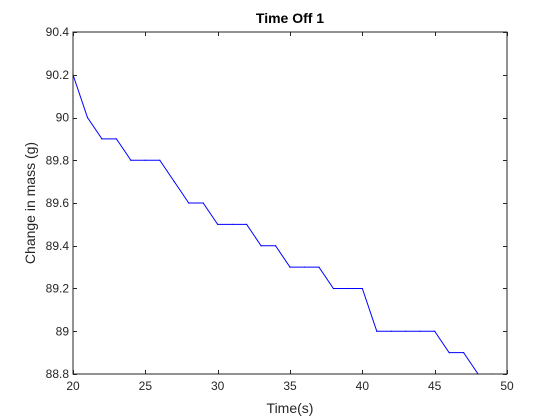 The height and width of the screenshot is (420, 560). What do you see at coordinates (63, 331) in the screenshot?
I see `y-tick-label: 89` at bounding box center [63, 331].